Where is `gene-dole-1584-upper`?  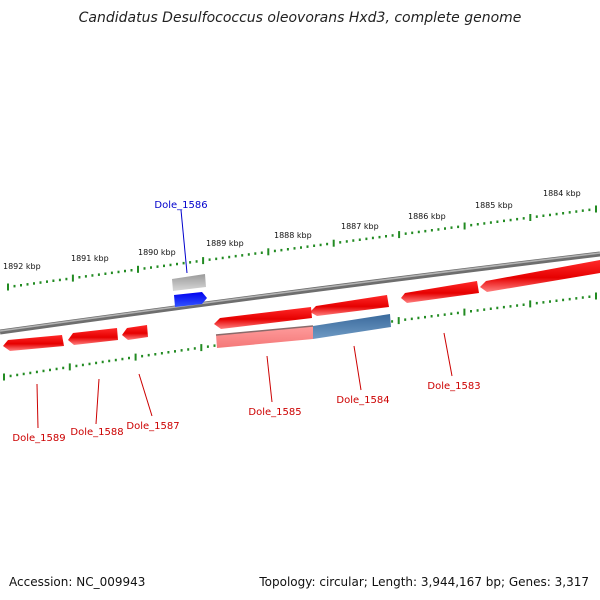 gene-dole-1584-upper is located at coordinates (349, 305).